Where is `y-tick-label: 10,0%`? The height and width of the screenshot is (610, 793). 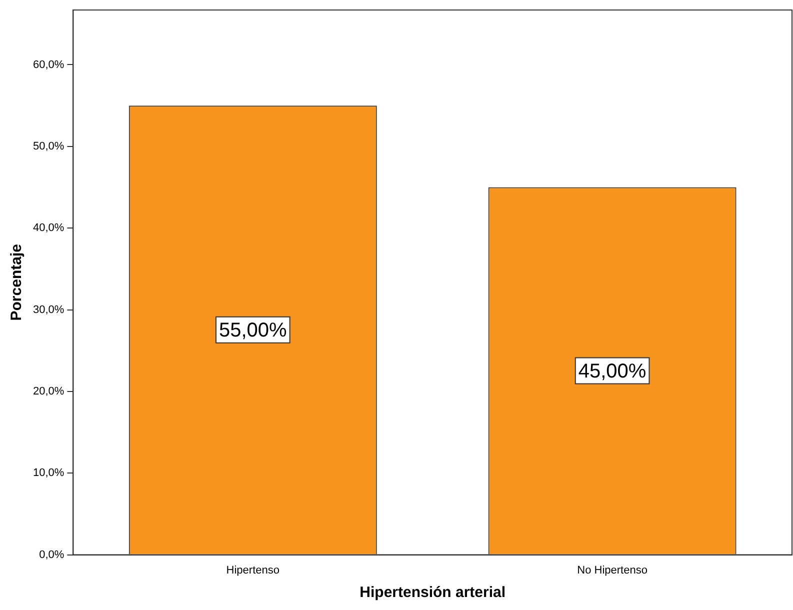
y-tick-label: 10,0% is located at coordinates (48, 473).